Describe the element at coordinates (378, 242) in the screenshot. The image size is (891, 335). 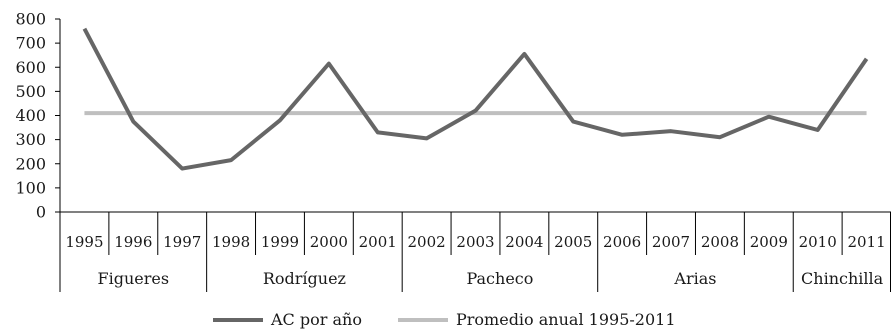
I see `x-tick-label: 2001` at that location.